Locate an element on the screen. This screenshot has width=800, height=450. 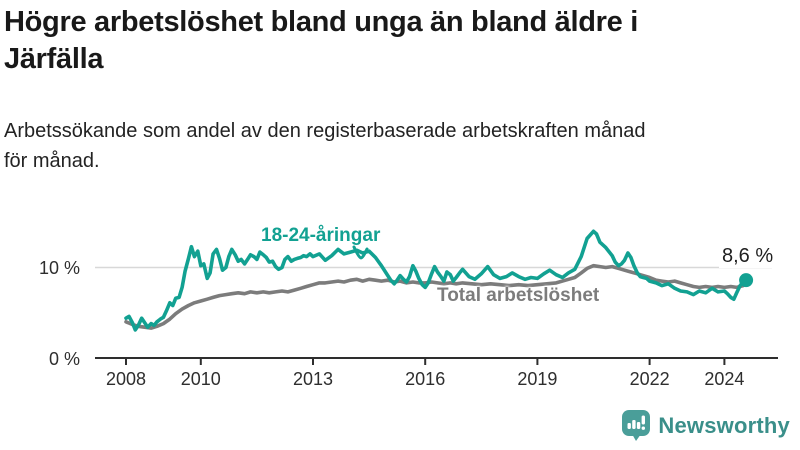
end-point-dot is located at coordinates (746, 280).